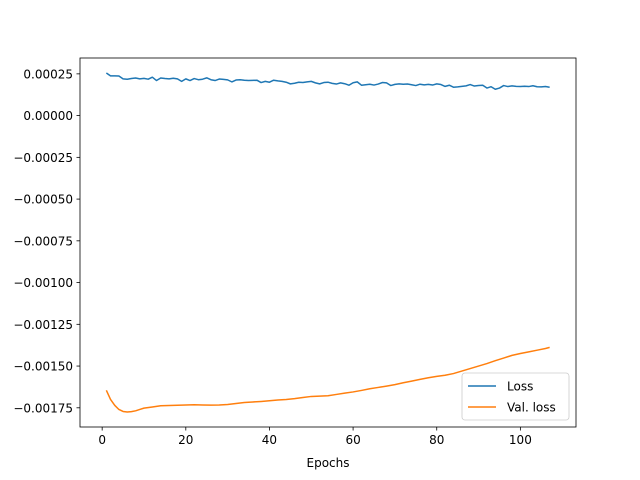 The width and height of the screenshot is (640, 480). What do you see at coordinates (43, 200) in the screenshot?
I see `y-tick-label: −0.00050` at bounding box center [43, 200].